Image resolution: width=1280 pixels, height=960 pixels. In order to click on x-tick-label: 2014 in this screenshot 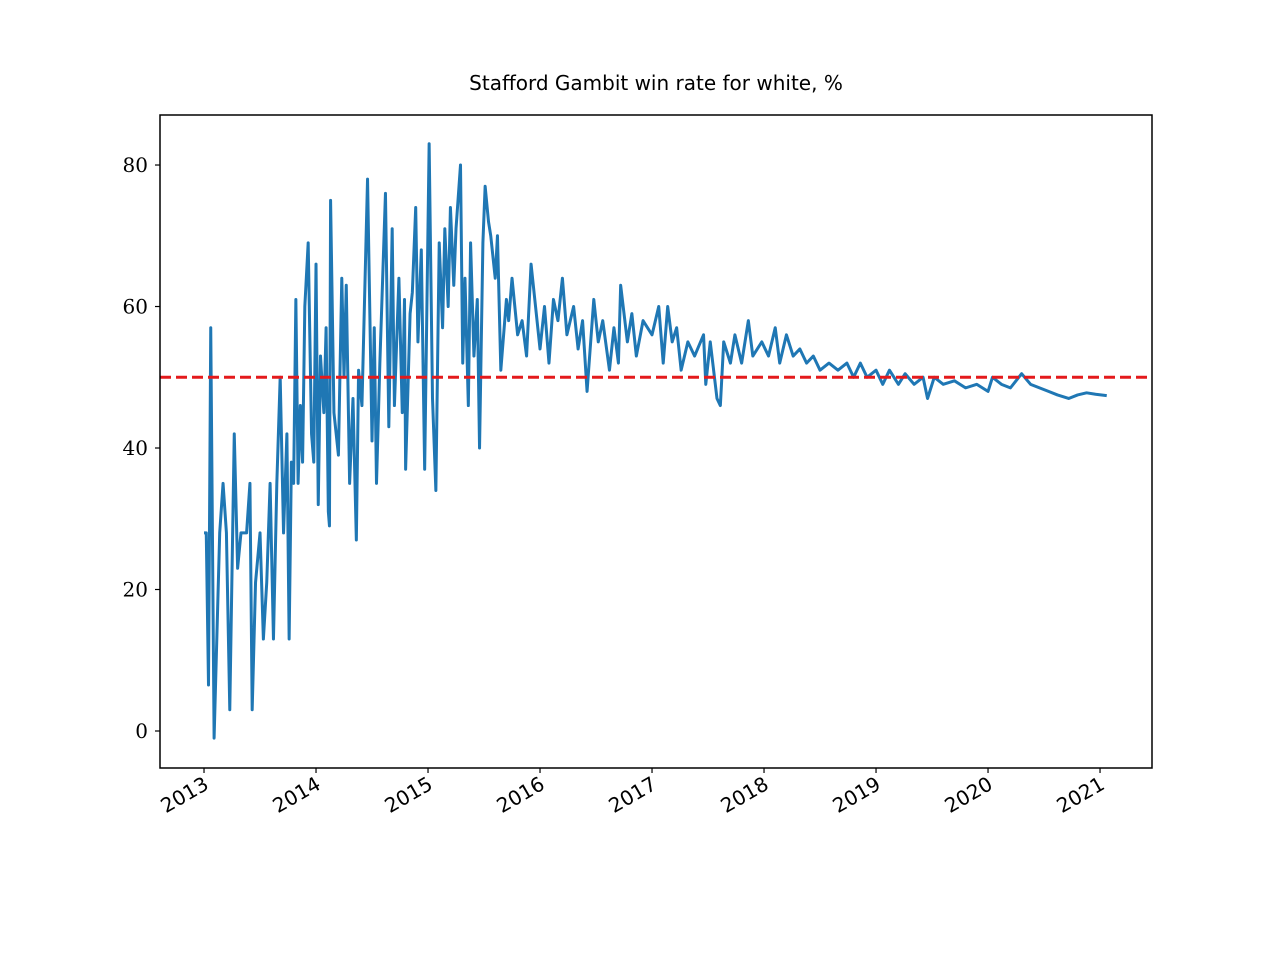, I will do `click(296, 795)`.